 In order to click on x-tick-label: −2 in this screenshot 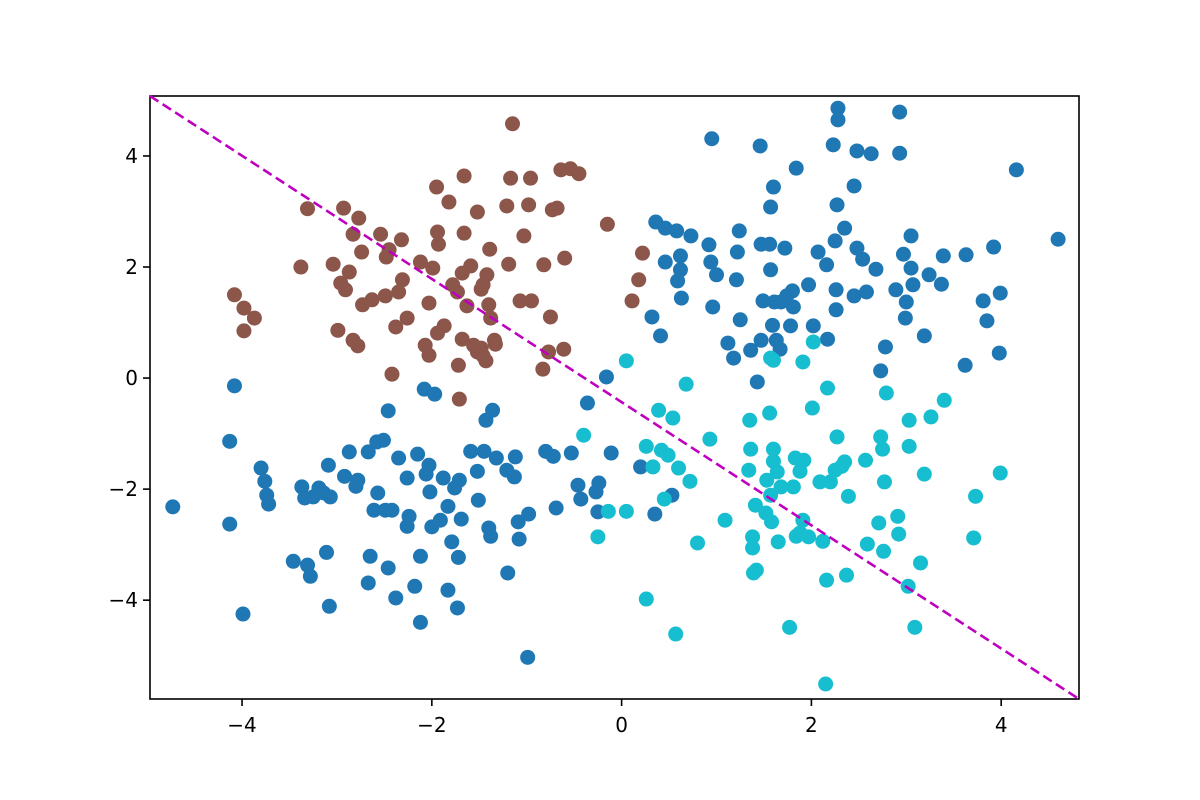, I will do `click(431, 725)`.